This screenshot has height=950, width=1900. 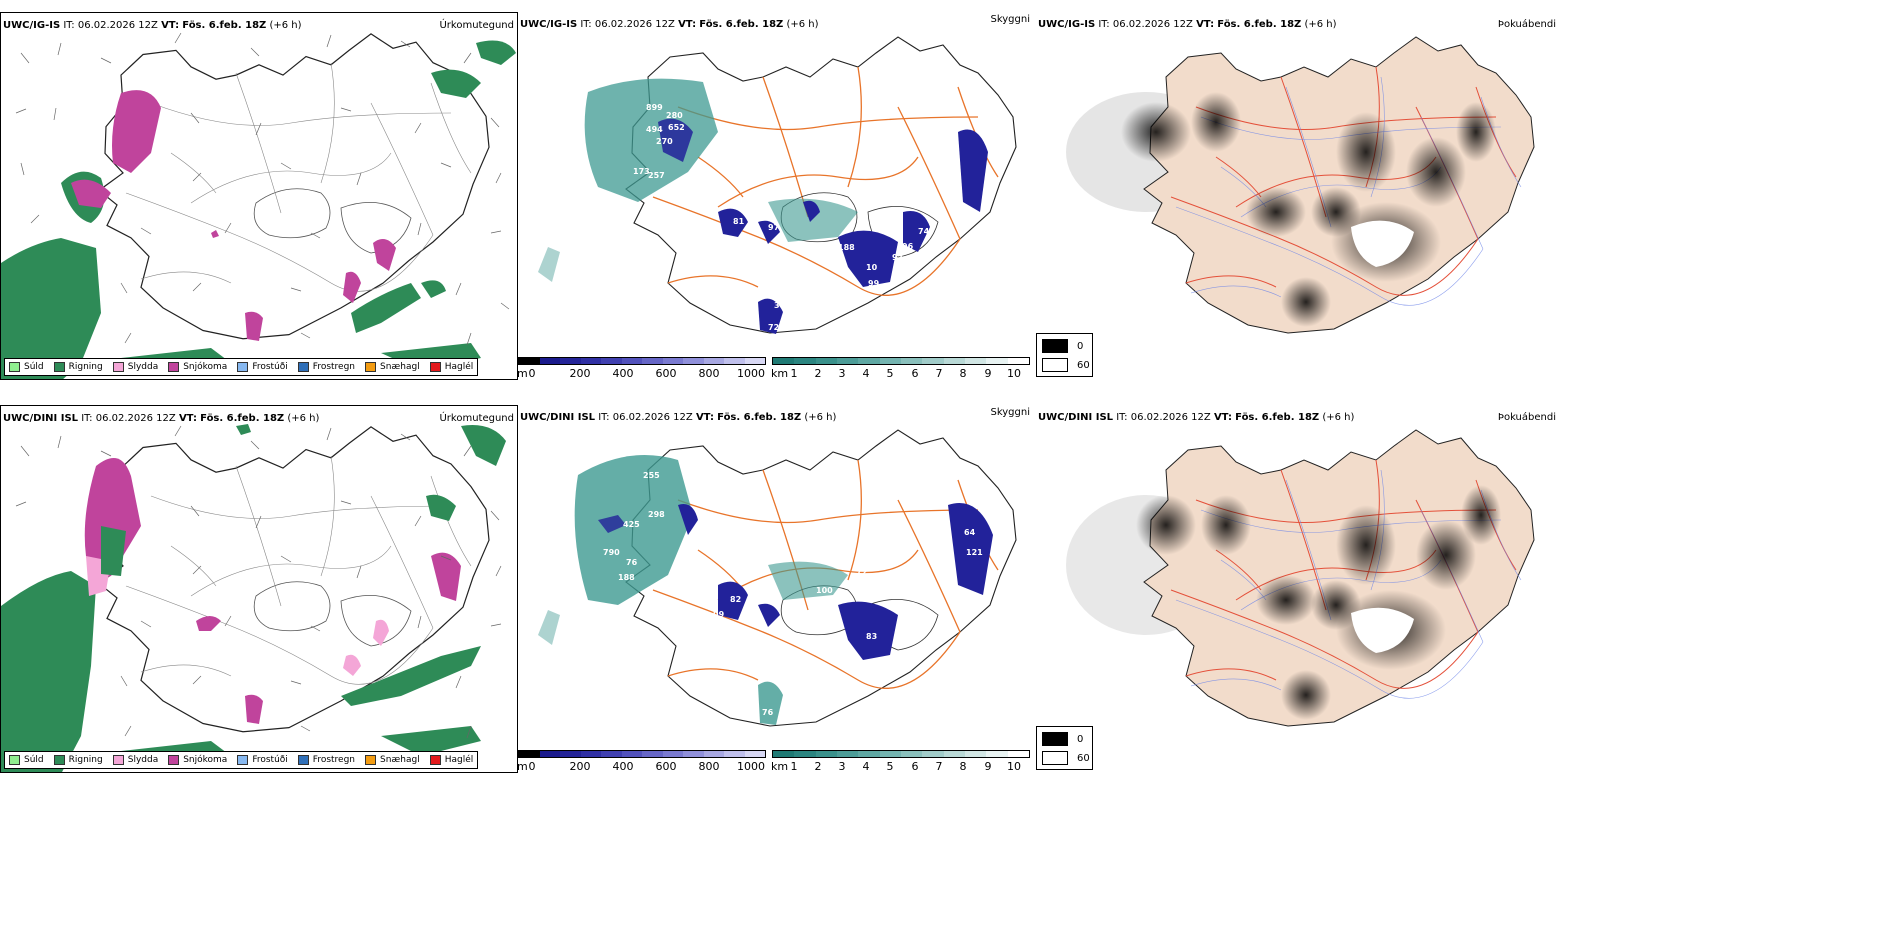 I want to click on colorbar-tick: 3, so click(x=842, y=373).